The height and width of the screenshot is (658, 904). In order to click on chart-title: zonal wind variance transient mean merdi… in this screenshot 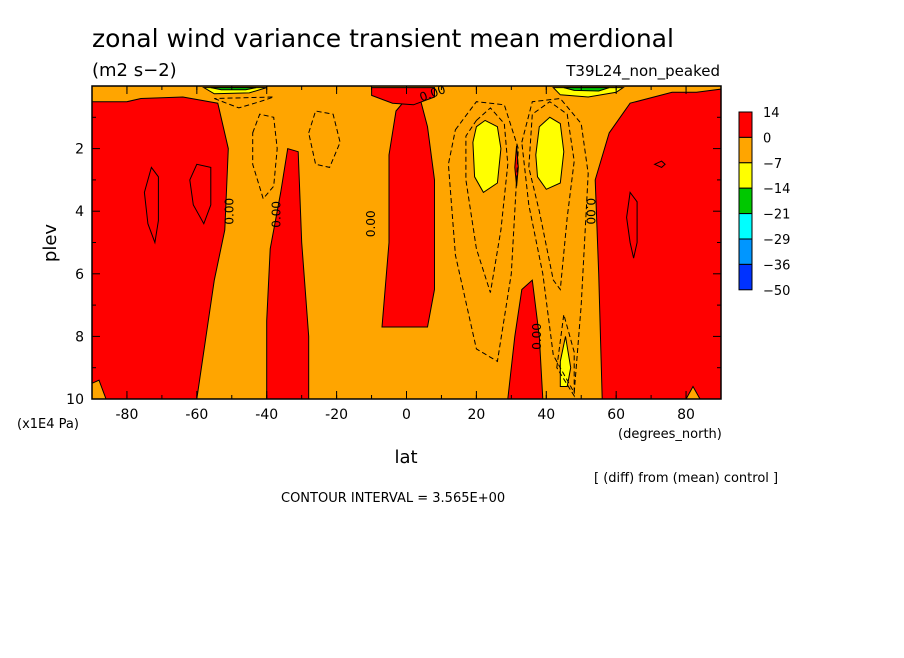, I will do `click(383, 38)`.